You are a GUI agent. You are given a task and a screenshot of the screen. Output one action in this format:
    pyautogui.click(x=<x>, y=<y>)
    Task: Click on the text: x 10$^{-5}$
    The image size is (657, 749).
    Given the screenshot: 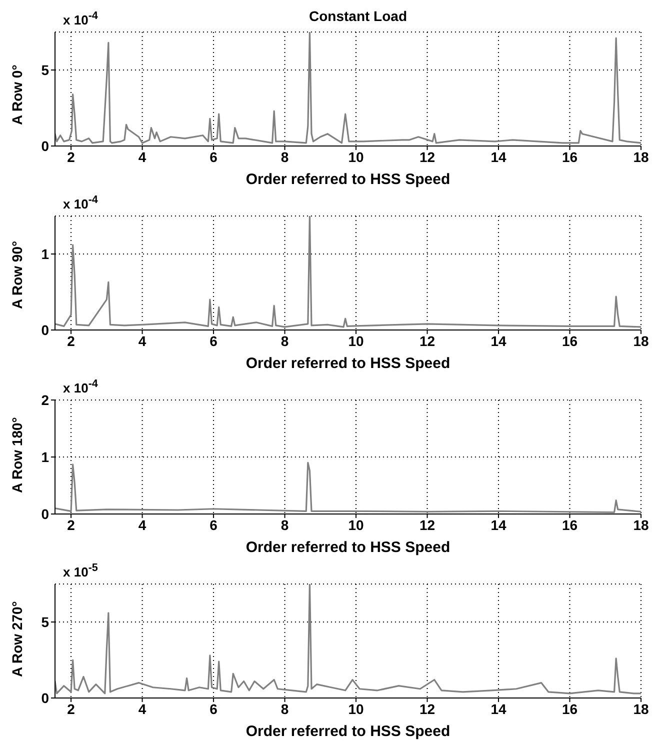 What is the action you would take?
    pyautogui.click(x=80, y=571)
    